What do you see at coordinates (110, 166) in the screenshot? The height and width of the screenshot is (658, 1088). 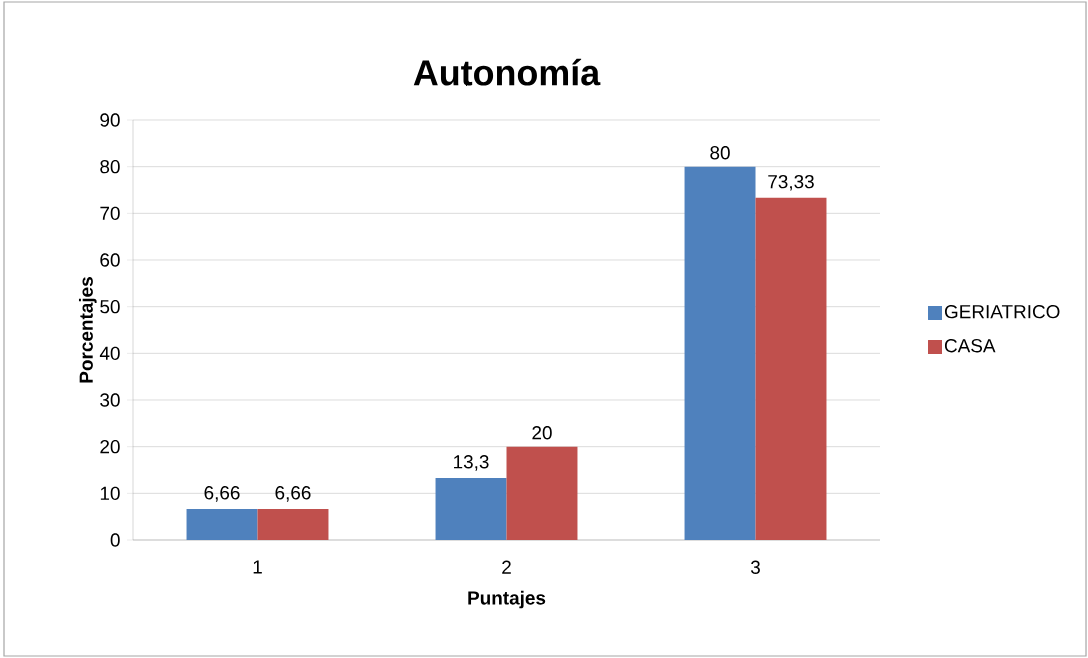 I see `y-tick-label: 80` at bounding box center [110, 166].